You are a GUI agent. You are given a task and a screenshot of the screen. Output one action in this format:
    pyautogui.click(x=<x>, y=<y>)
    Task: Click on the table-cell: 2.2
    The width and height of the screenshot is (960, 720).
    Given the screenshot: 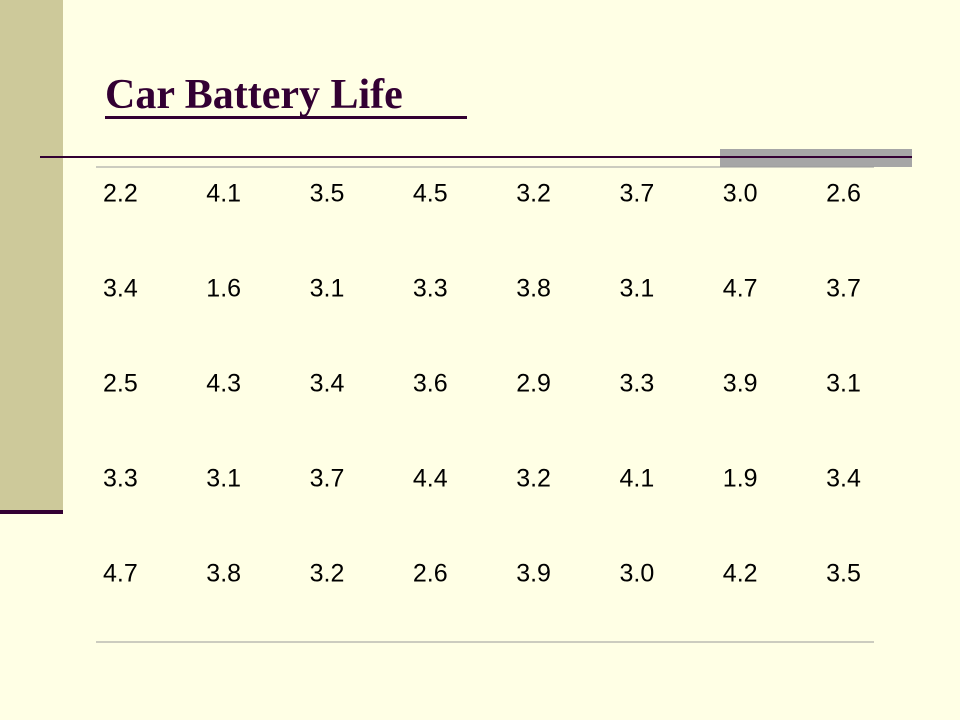 What is the action you would take?
    pyautogui.click(x=120, y=194)
    